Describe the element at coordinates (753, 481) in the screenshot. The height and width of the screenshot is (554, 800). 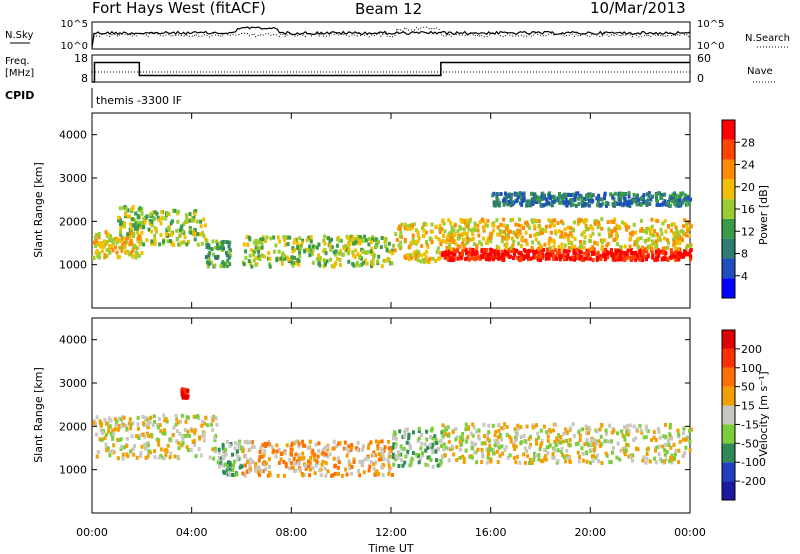
I see `colorbar-tick-label: -200` at that location.